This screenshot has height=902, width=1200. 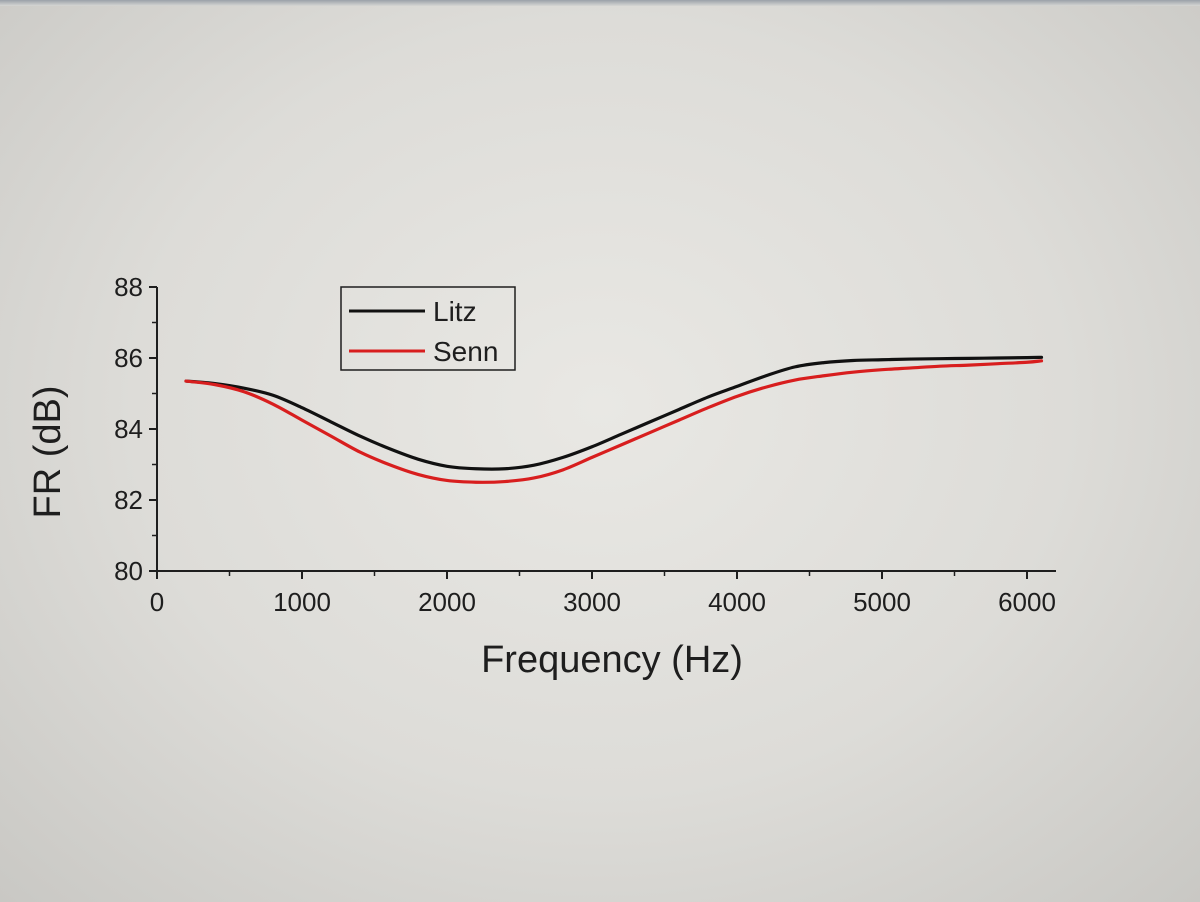 What do you see at coordinates (157, 602) in the screenshot?
I see `x-tick-label: 0` at bounding box center [157, 602].